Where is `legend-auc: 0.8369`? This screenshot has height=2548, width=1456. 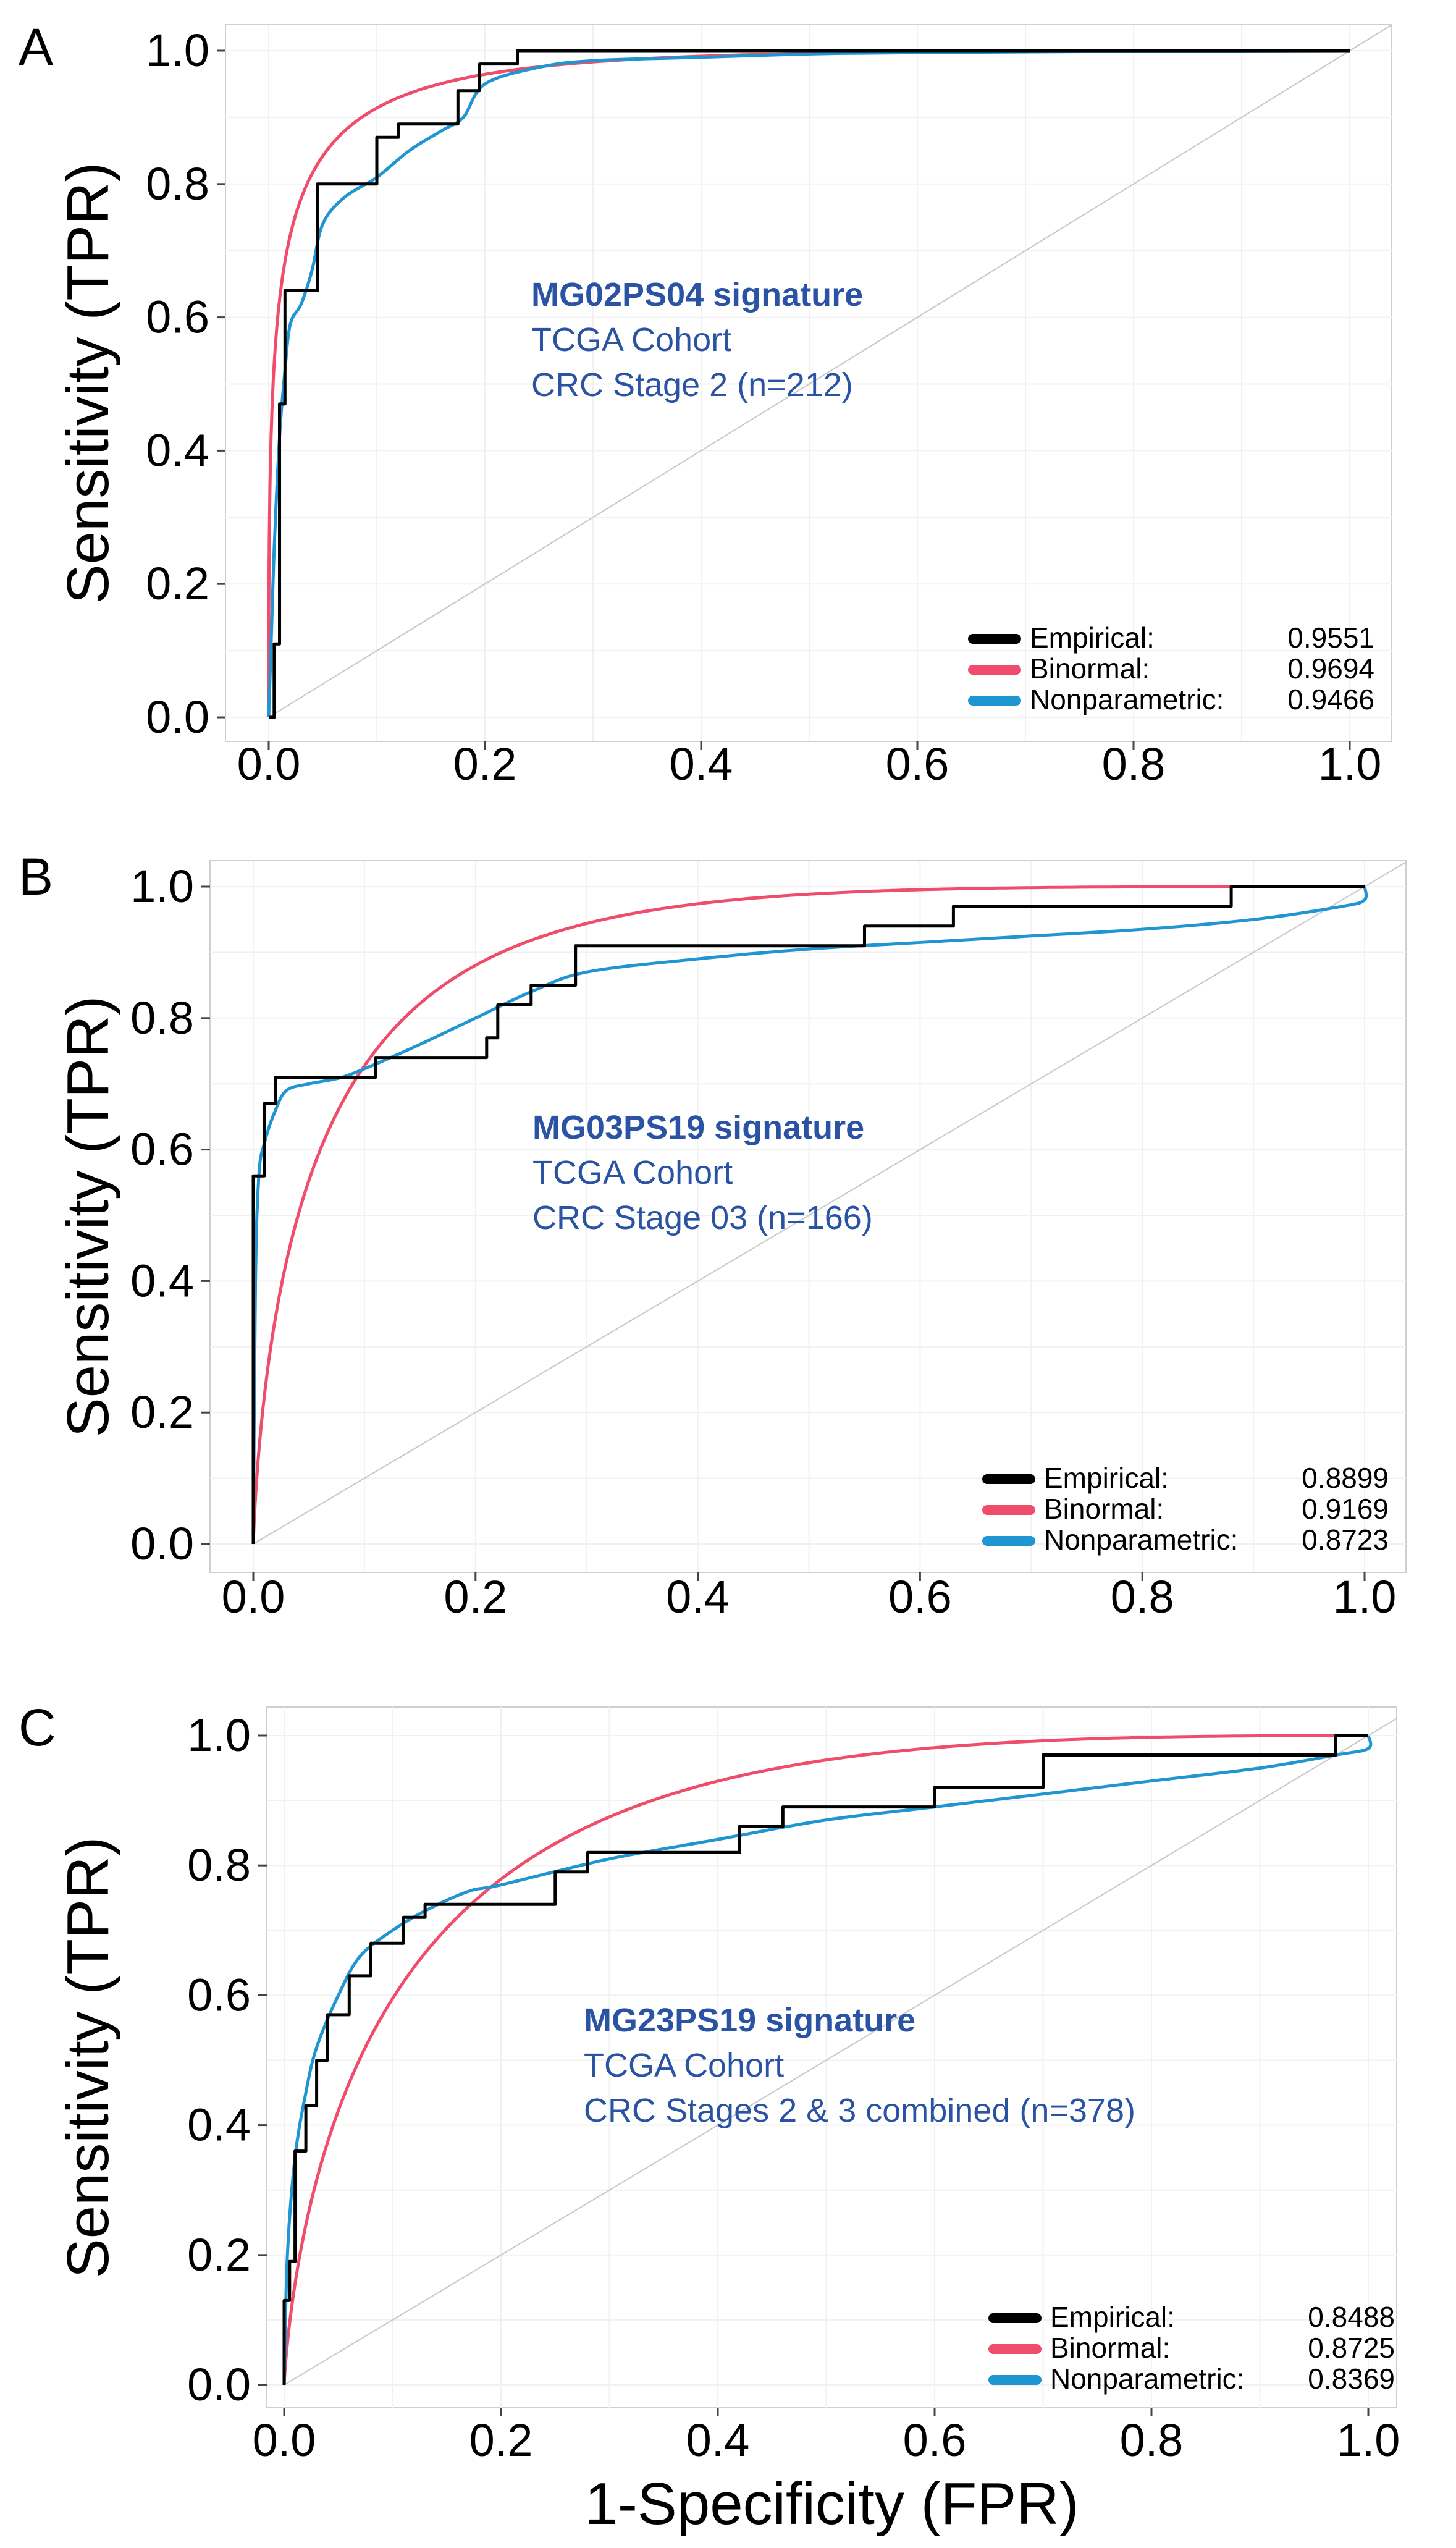 legend-auc: 0.8369 is located at coordinates (1352, 2379).